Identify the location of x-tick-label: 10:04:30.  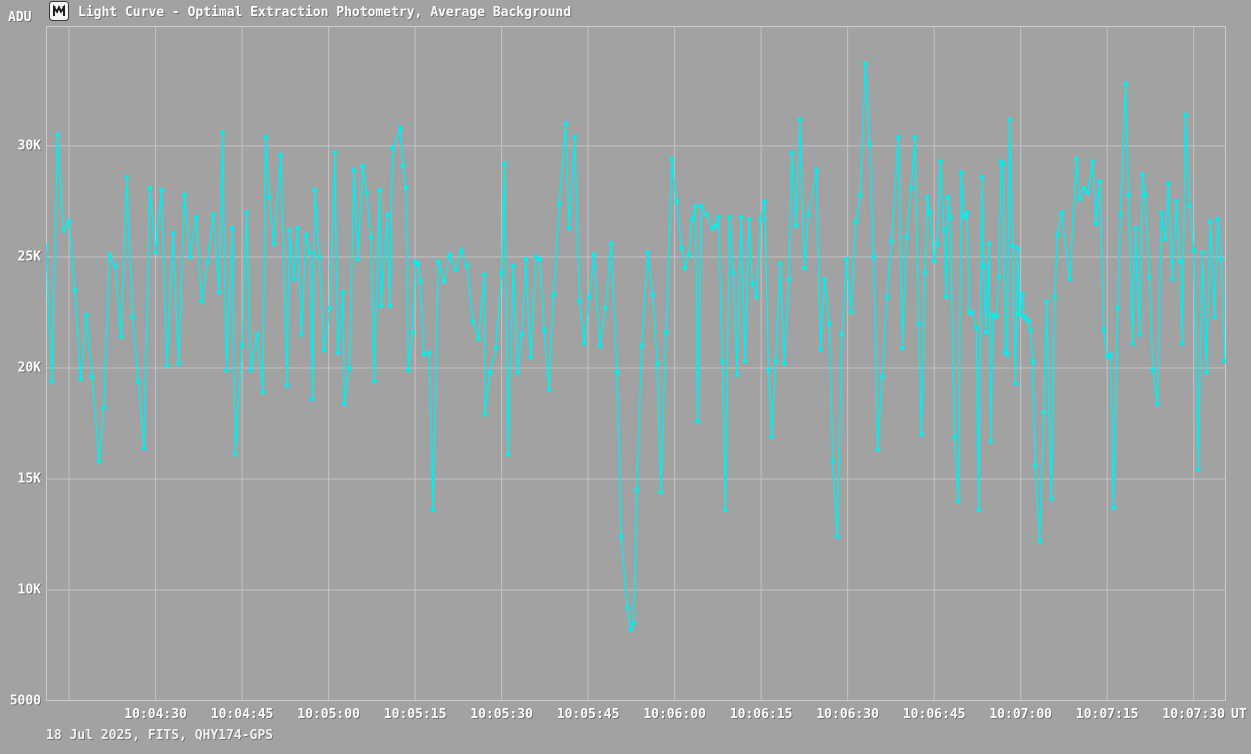
(155, 714).